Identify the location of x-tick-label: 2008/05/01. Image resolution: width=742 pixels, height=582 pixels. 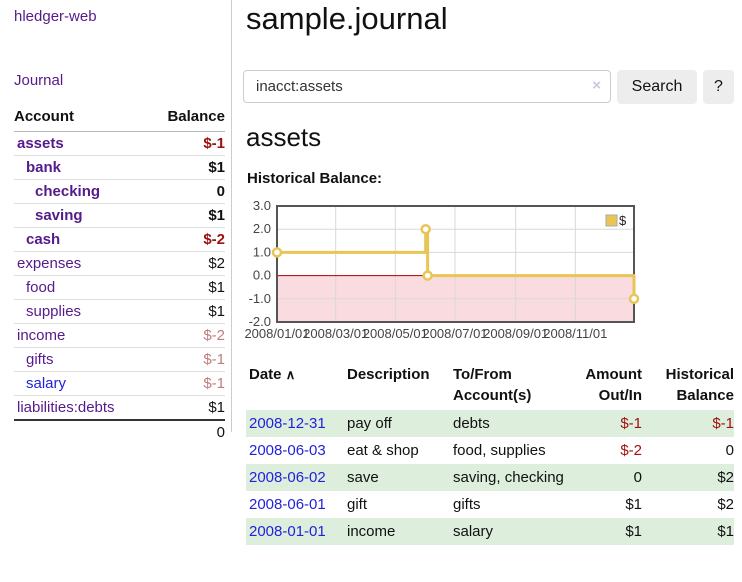
(395, 333).